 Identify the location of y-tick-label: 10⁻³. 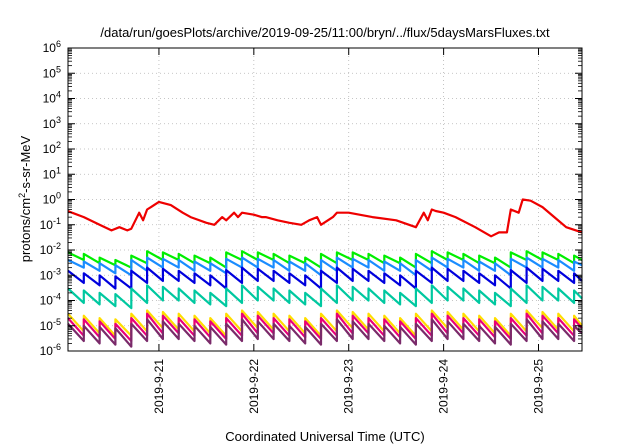
(50, 274).